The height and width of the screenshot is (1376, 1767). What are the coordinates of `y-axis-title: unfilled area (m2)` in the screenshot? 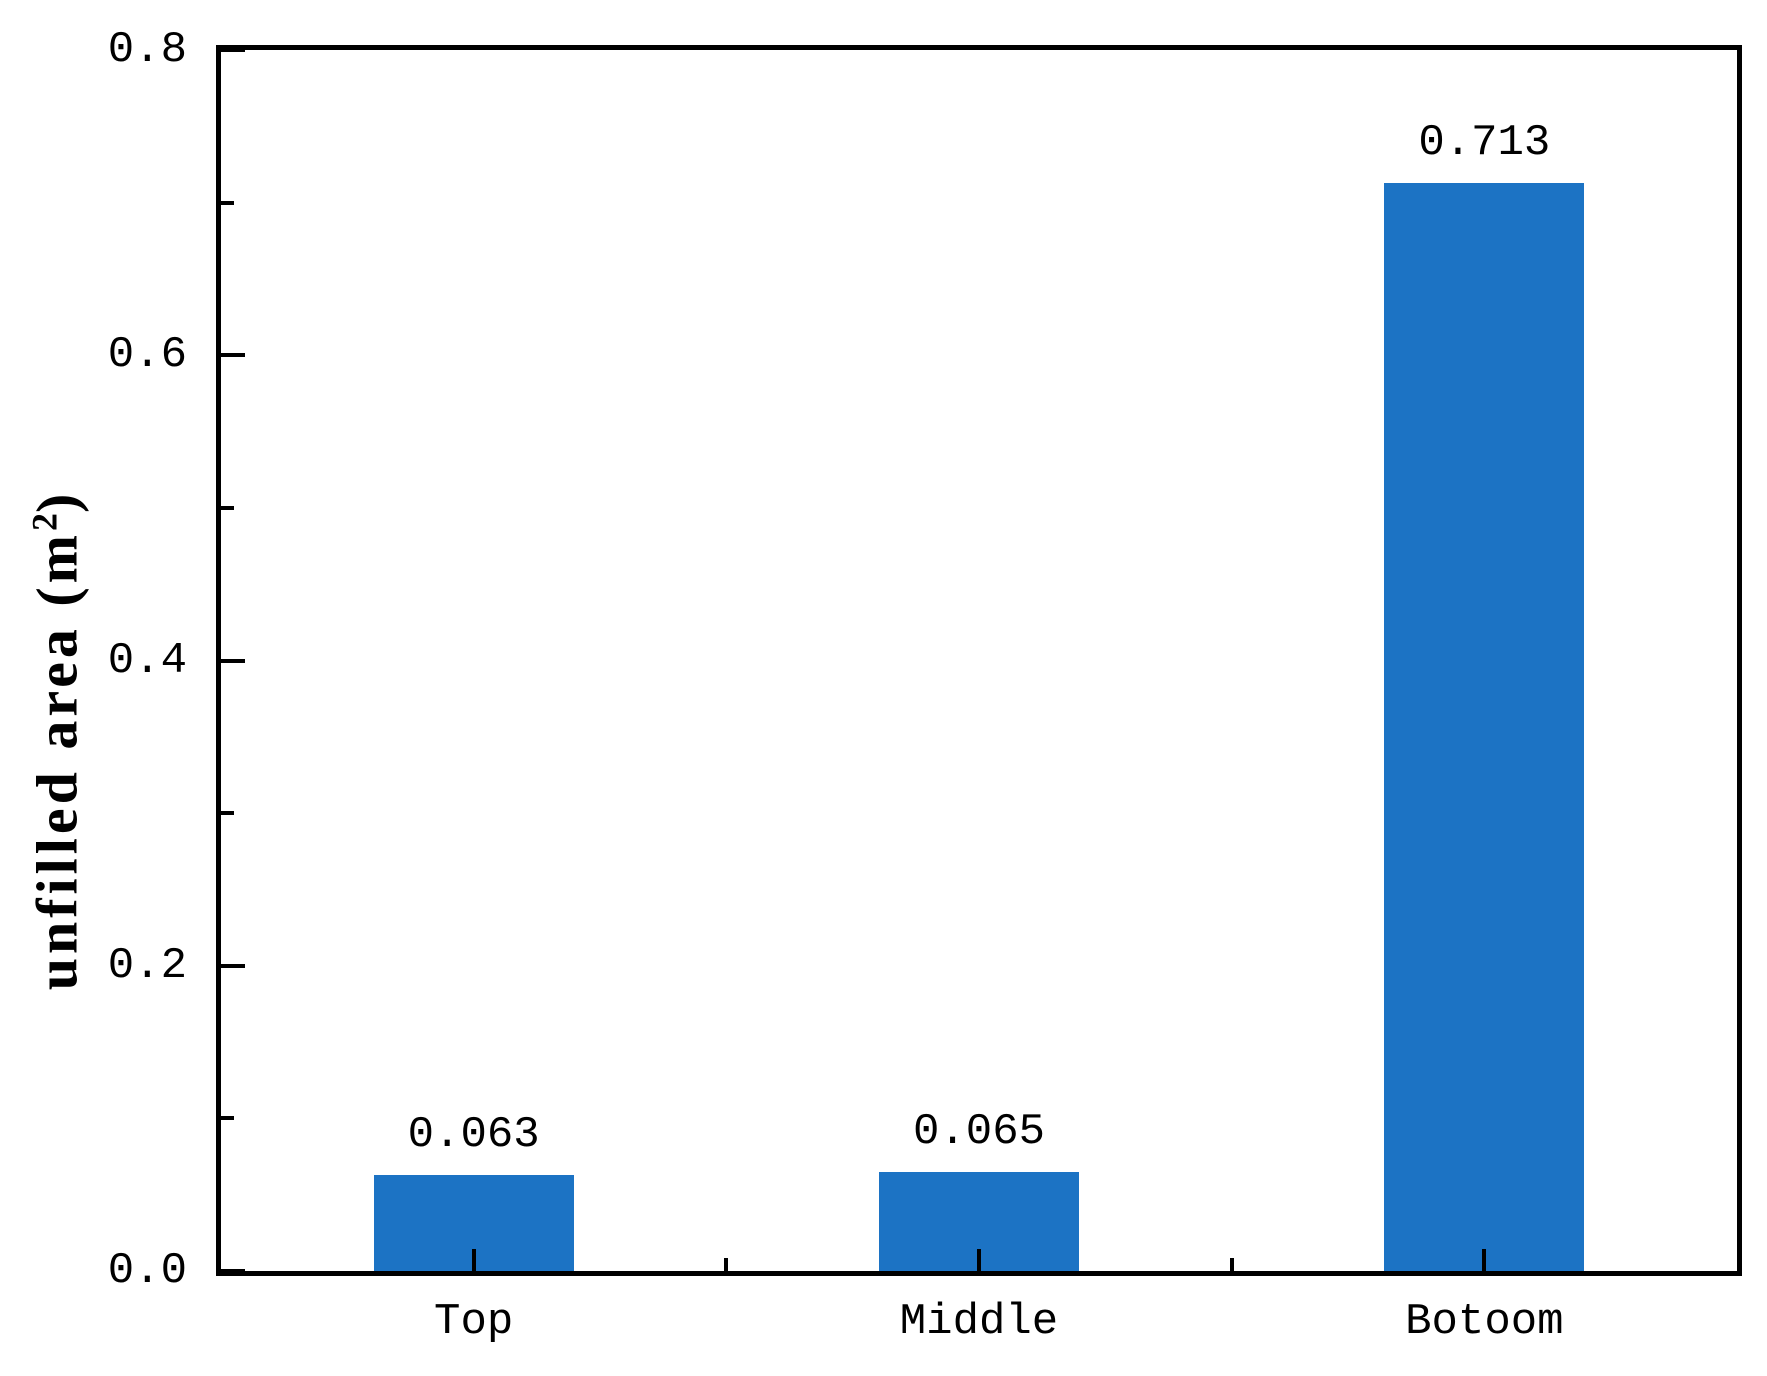 It's located at (56, 740).